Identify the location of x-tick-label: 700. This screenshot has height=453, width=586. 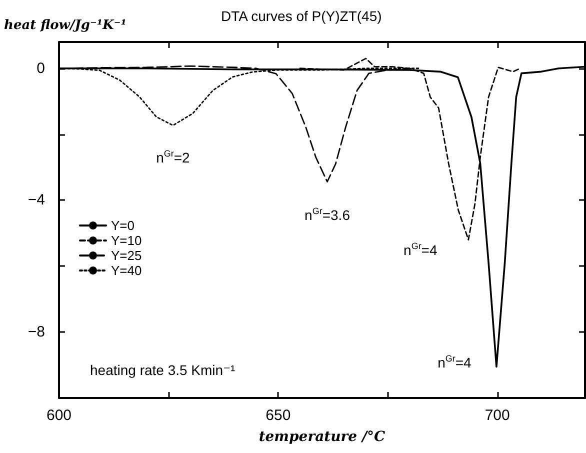
(497, 415).